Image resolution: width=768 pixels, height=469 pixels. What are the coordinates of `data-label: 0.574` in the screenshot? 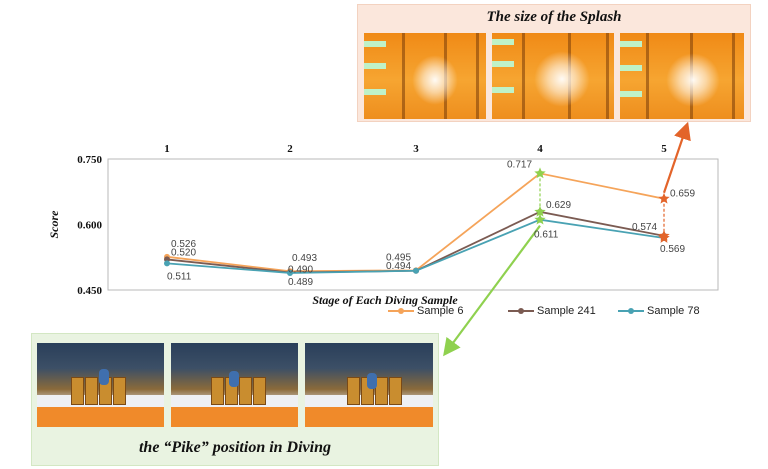 It's located at (644, 227).